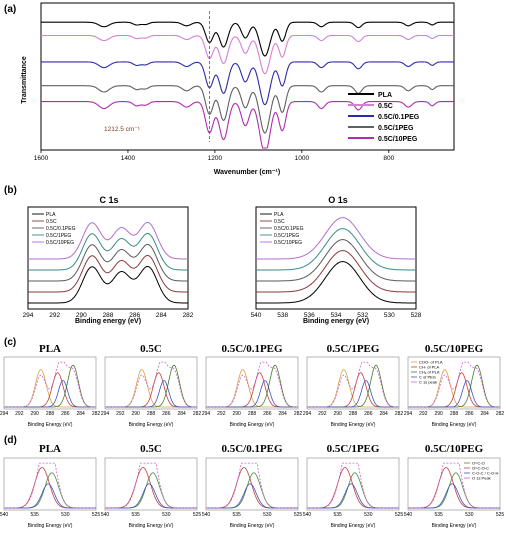  What do you see at coordinates (279, 215) in the screenshot?
I see `o1s-legend-label: PLA` at bounding box center [279, 215].